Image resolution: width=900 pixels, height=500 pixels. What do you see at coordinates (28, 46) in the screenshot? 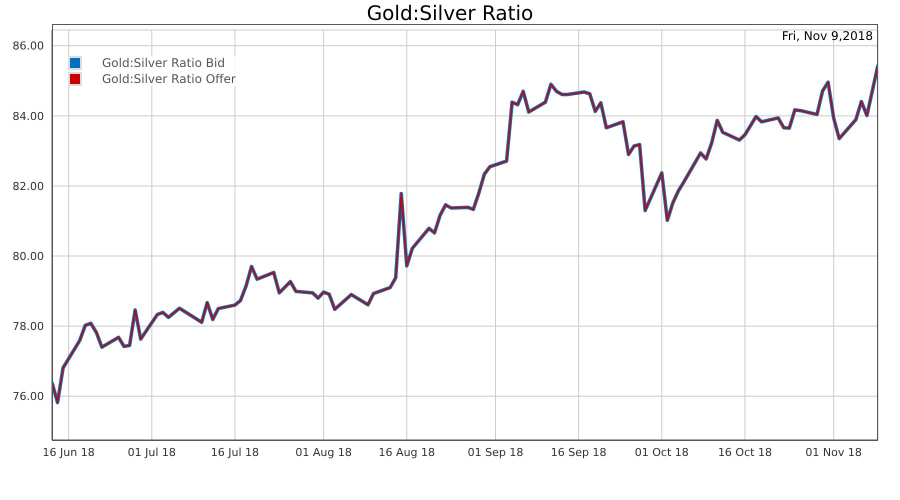
I see `y-tick-label: 86.00` at bounding box center [28, 46].